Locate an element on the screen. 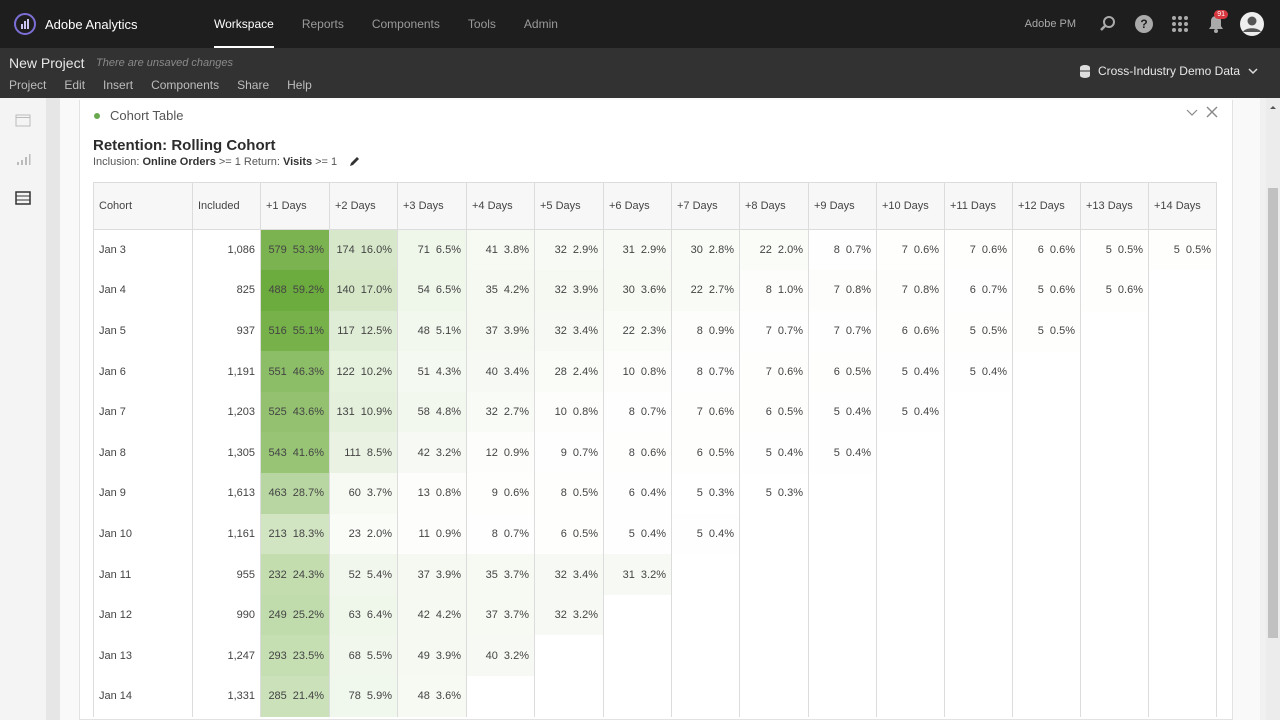 The image size is (1280, 720). cohort-cell: 49 3.9% is located at coordinates (432, 656).